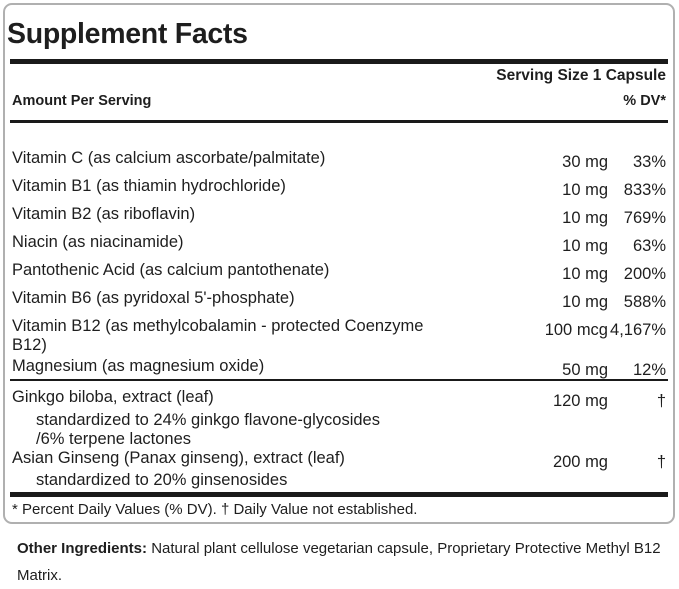  What do you see at coordinates (149, 186) in the screenshot?
I see `nutrient-name: Vitamin B1 (as thiamin hydrochloride)` at bounding box center [149, 186].